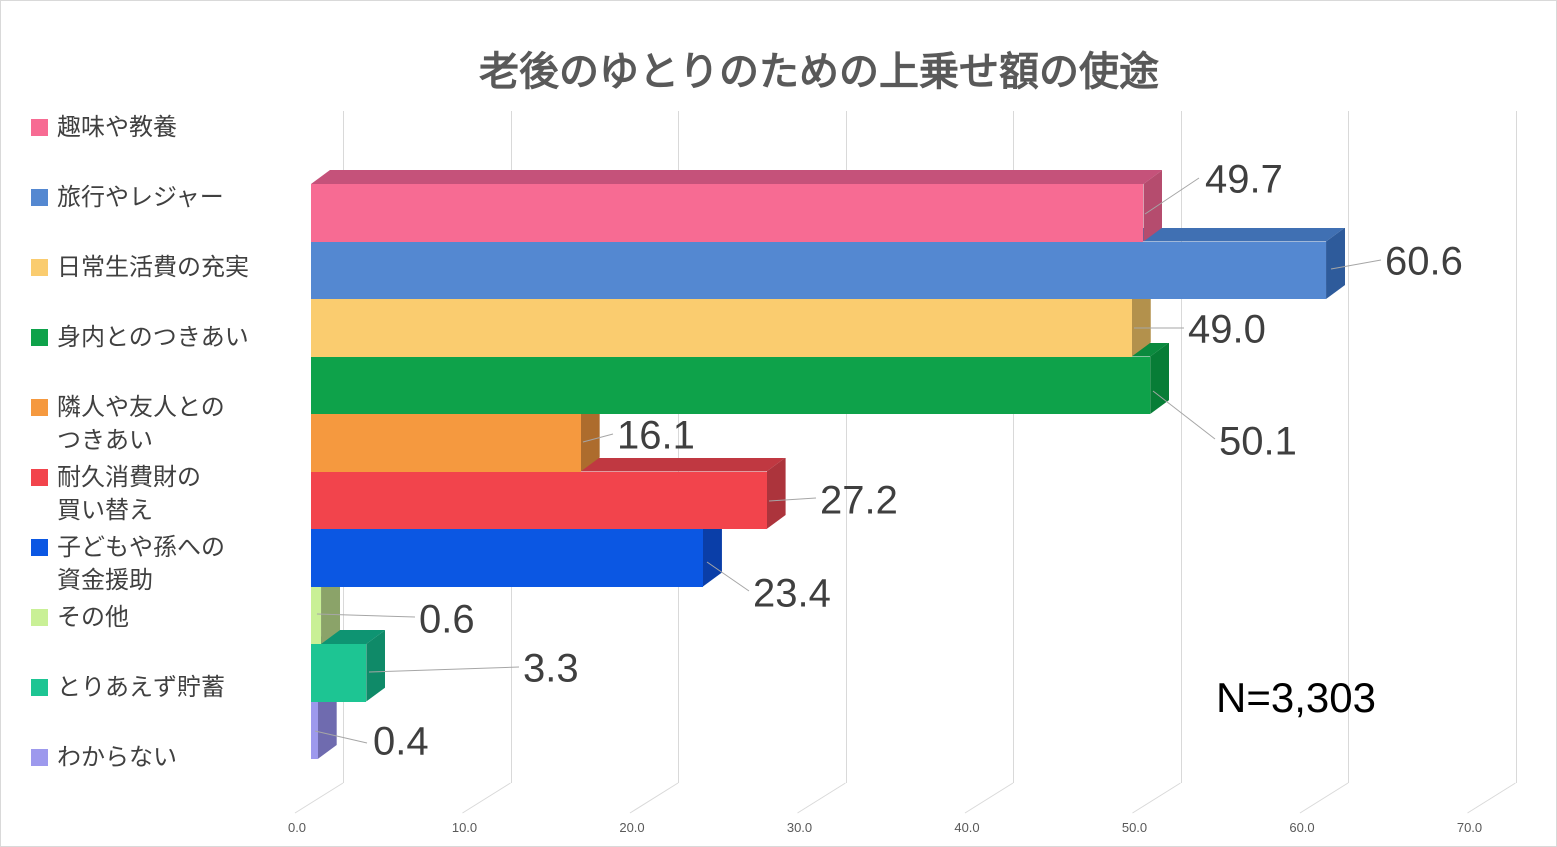 Image resolution: width=1557 pixels, height=847 pixels. Describe the element at coordinates (464, 827) in the screenshot. I see `x-axis-tick-label: 10.0` at that location.